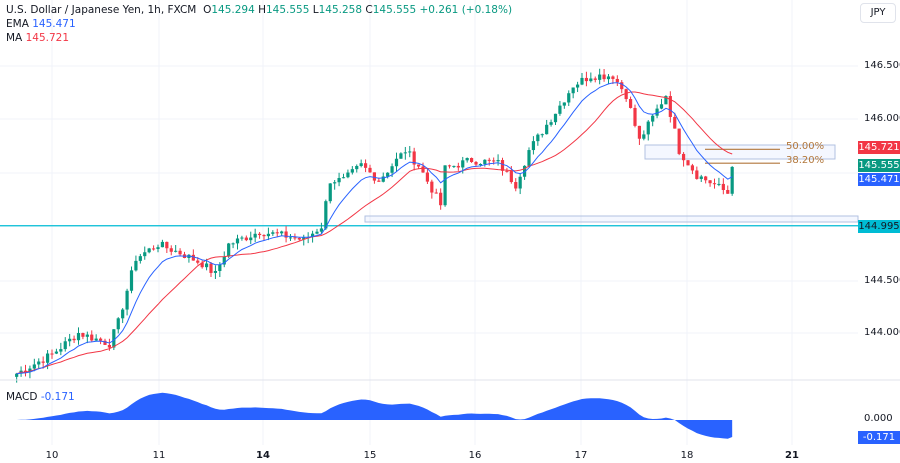 This screenshot has height=463, width=900. What do you see at coordinates (878, 13) in the screenshot?
I see `currency-button: JPY` at bounding box center [878, 13].